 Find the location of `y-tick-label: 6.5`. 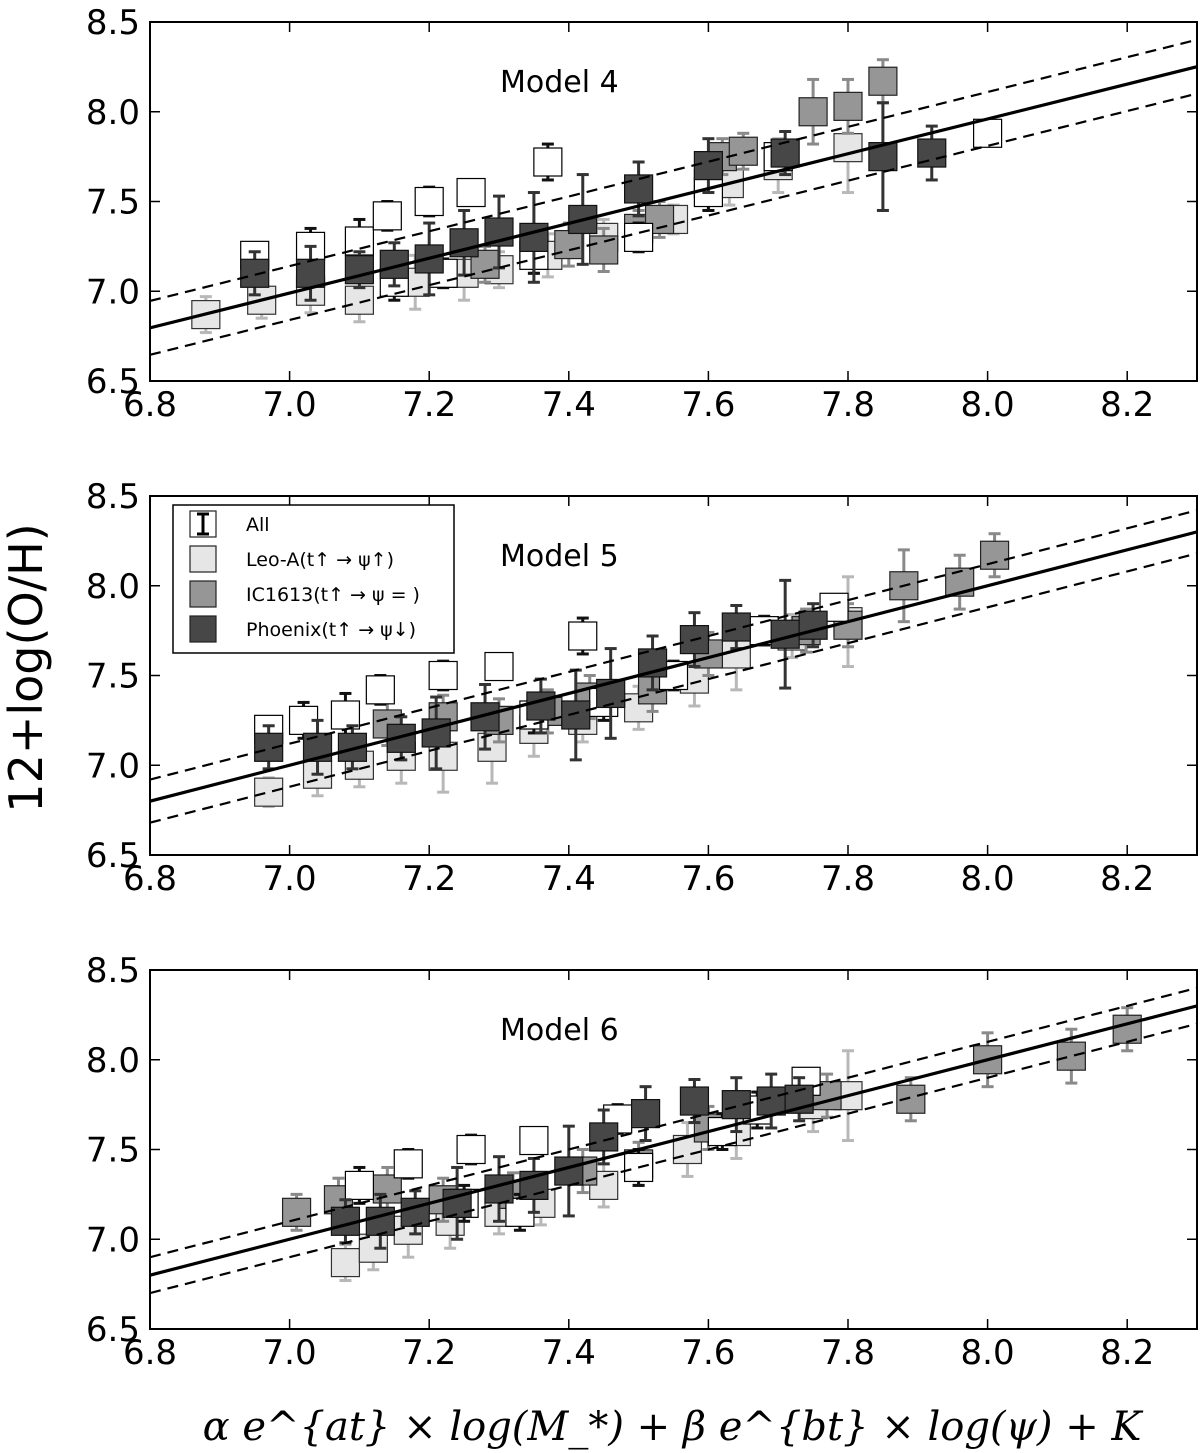

y-tick-label: 6.5 is located at coordinates (113, 856).